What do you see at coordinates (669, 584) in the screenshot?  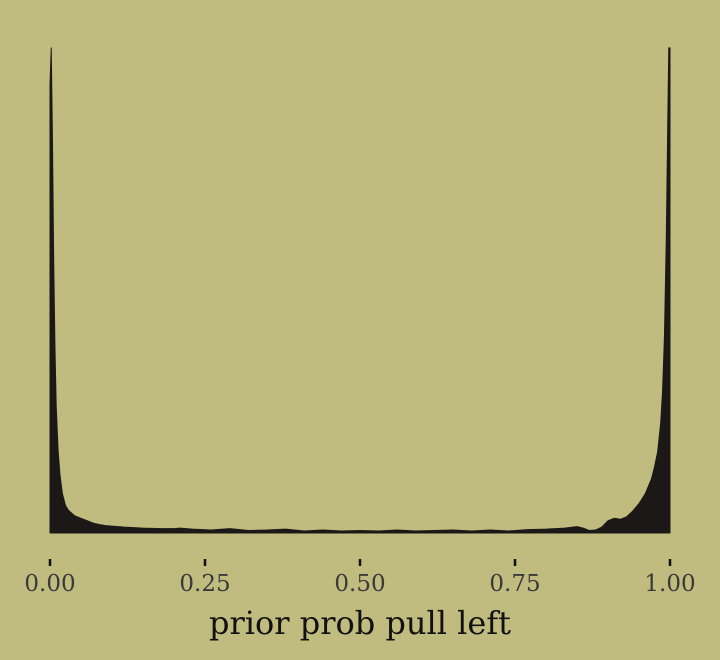 I see `x-tick-label-4: 1.00` at bounding box center [669, 584].